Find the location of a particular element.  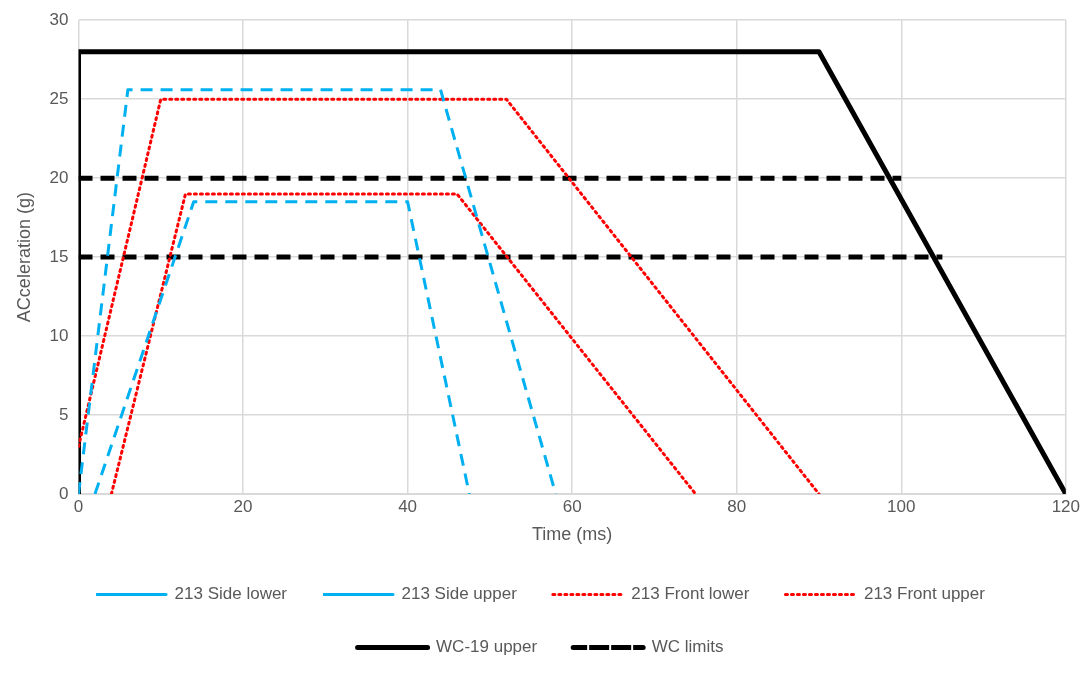

y-tick-label: 10 is located at coordinates (59, 335).